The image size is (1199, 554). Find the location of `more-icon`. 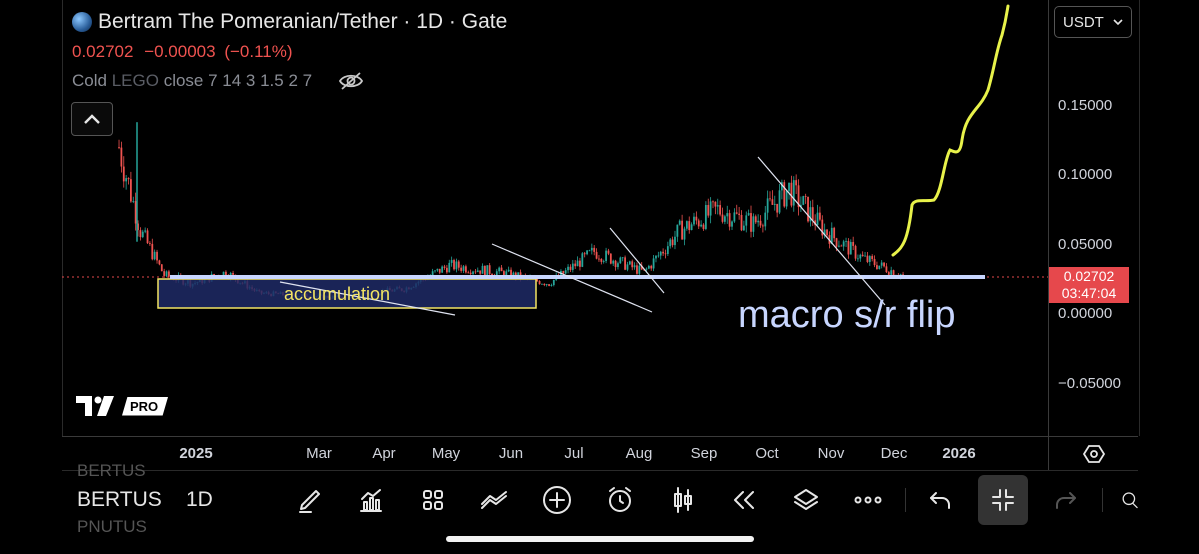

more-icon is located at coordinates (868, 500).